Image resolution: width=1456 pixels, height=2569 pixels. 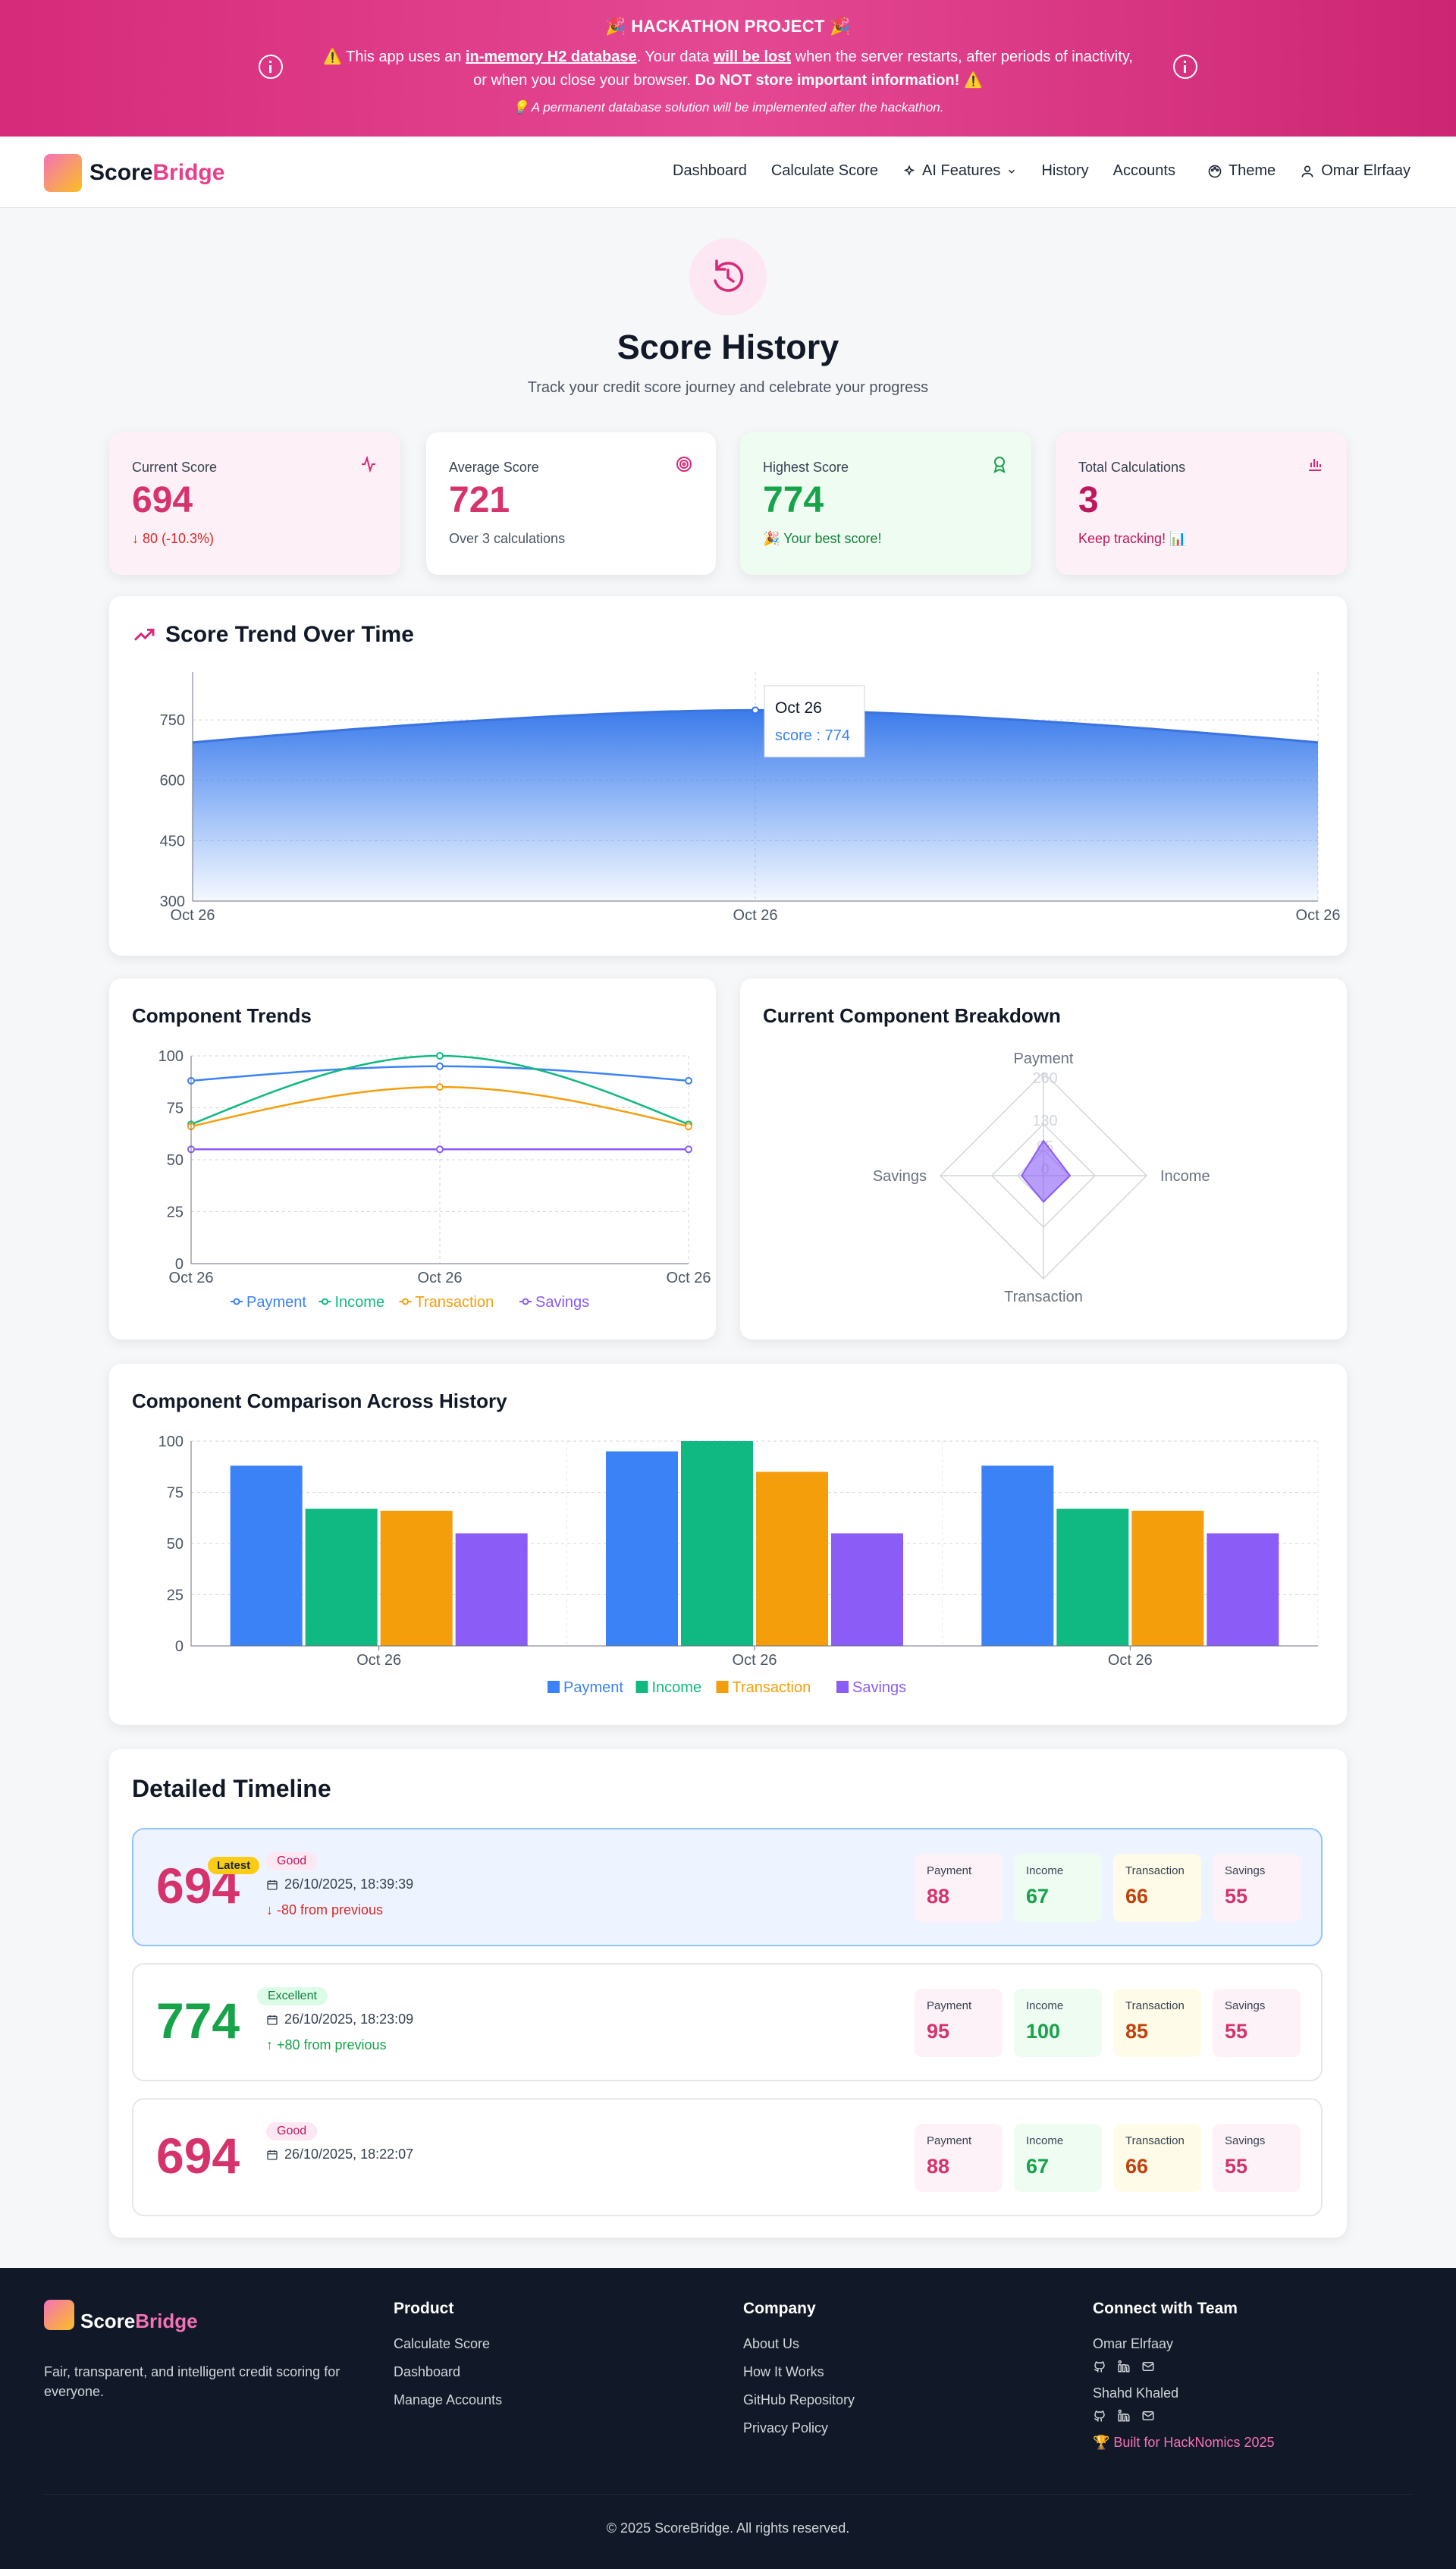 I want to click on rating-badge: Good, so click(x=292, y=2131).